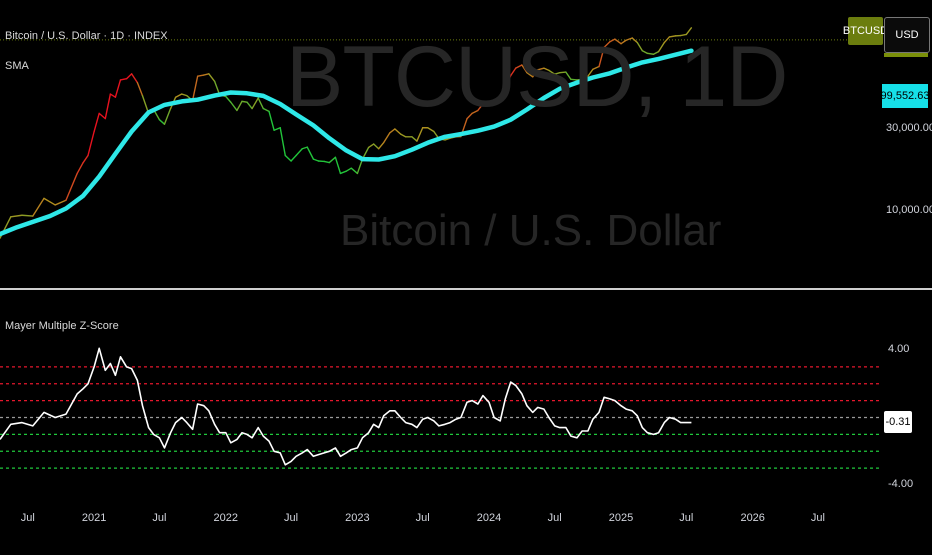  Describe the element at coordinates (17, 66) in the screenshot. I see `sma-legend-label: SMA` at that location.